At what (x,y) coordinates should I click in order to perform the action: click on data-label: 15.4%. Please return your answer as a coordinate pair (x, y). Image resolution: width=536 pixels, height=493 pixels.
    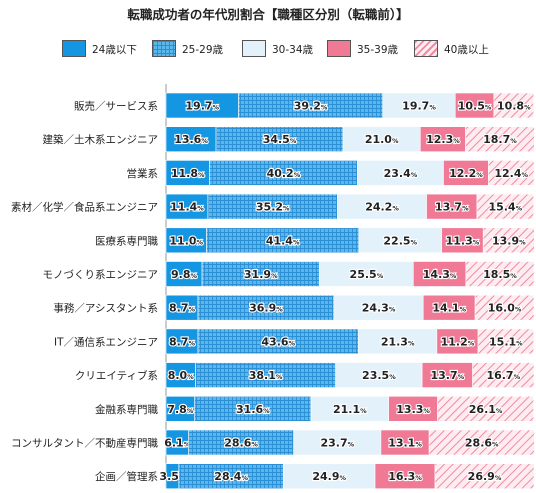
    Looking at the image, I should click on (505, 207).